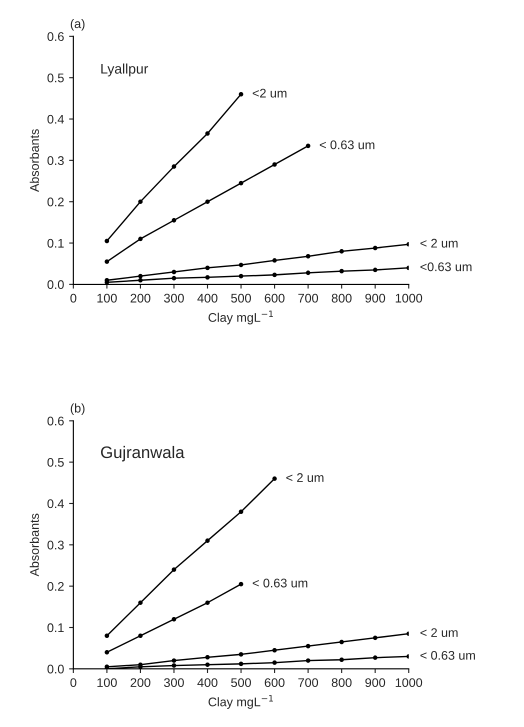  What do you see at coordinates (142, 454) in the screenshot?
I see `annotation: Gujranwala` at bounding box center [142, 454].